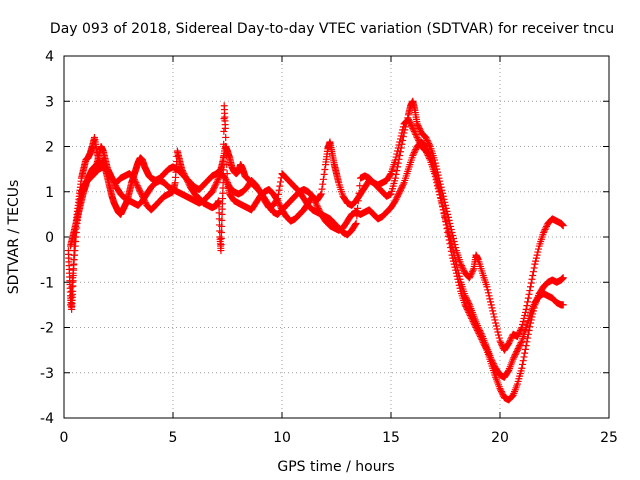 The width and height of the screenshot is (640, 480). What do you see at coordinates (47, 374) in the screenshot?
I see `y-tick-label: -3` at bounding box center [47, 374].